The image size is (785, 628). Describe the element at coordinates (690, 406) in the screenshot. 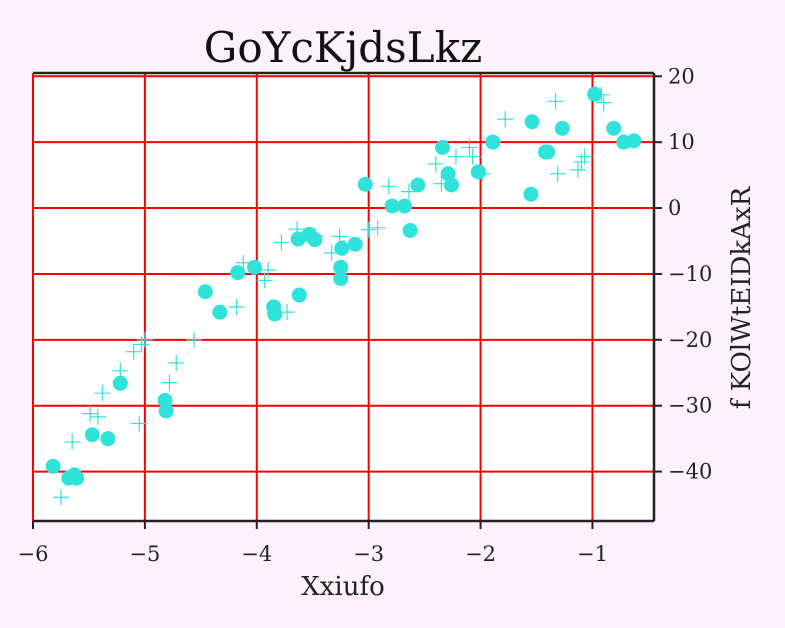

I see `y-tick-label: −30` at that location.